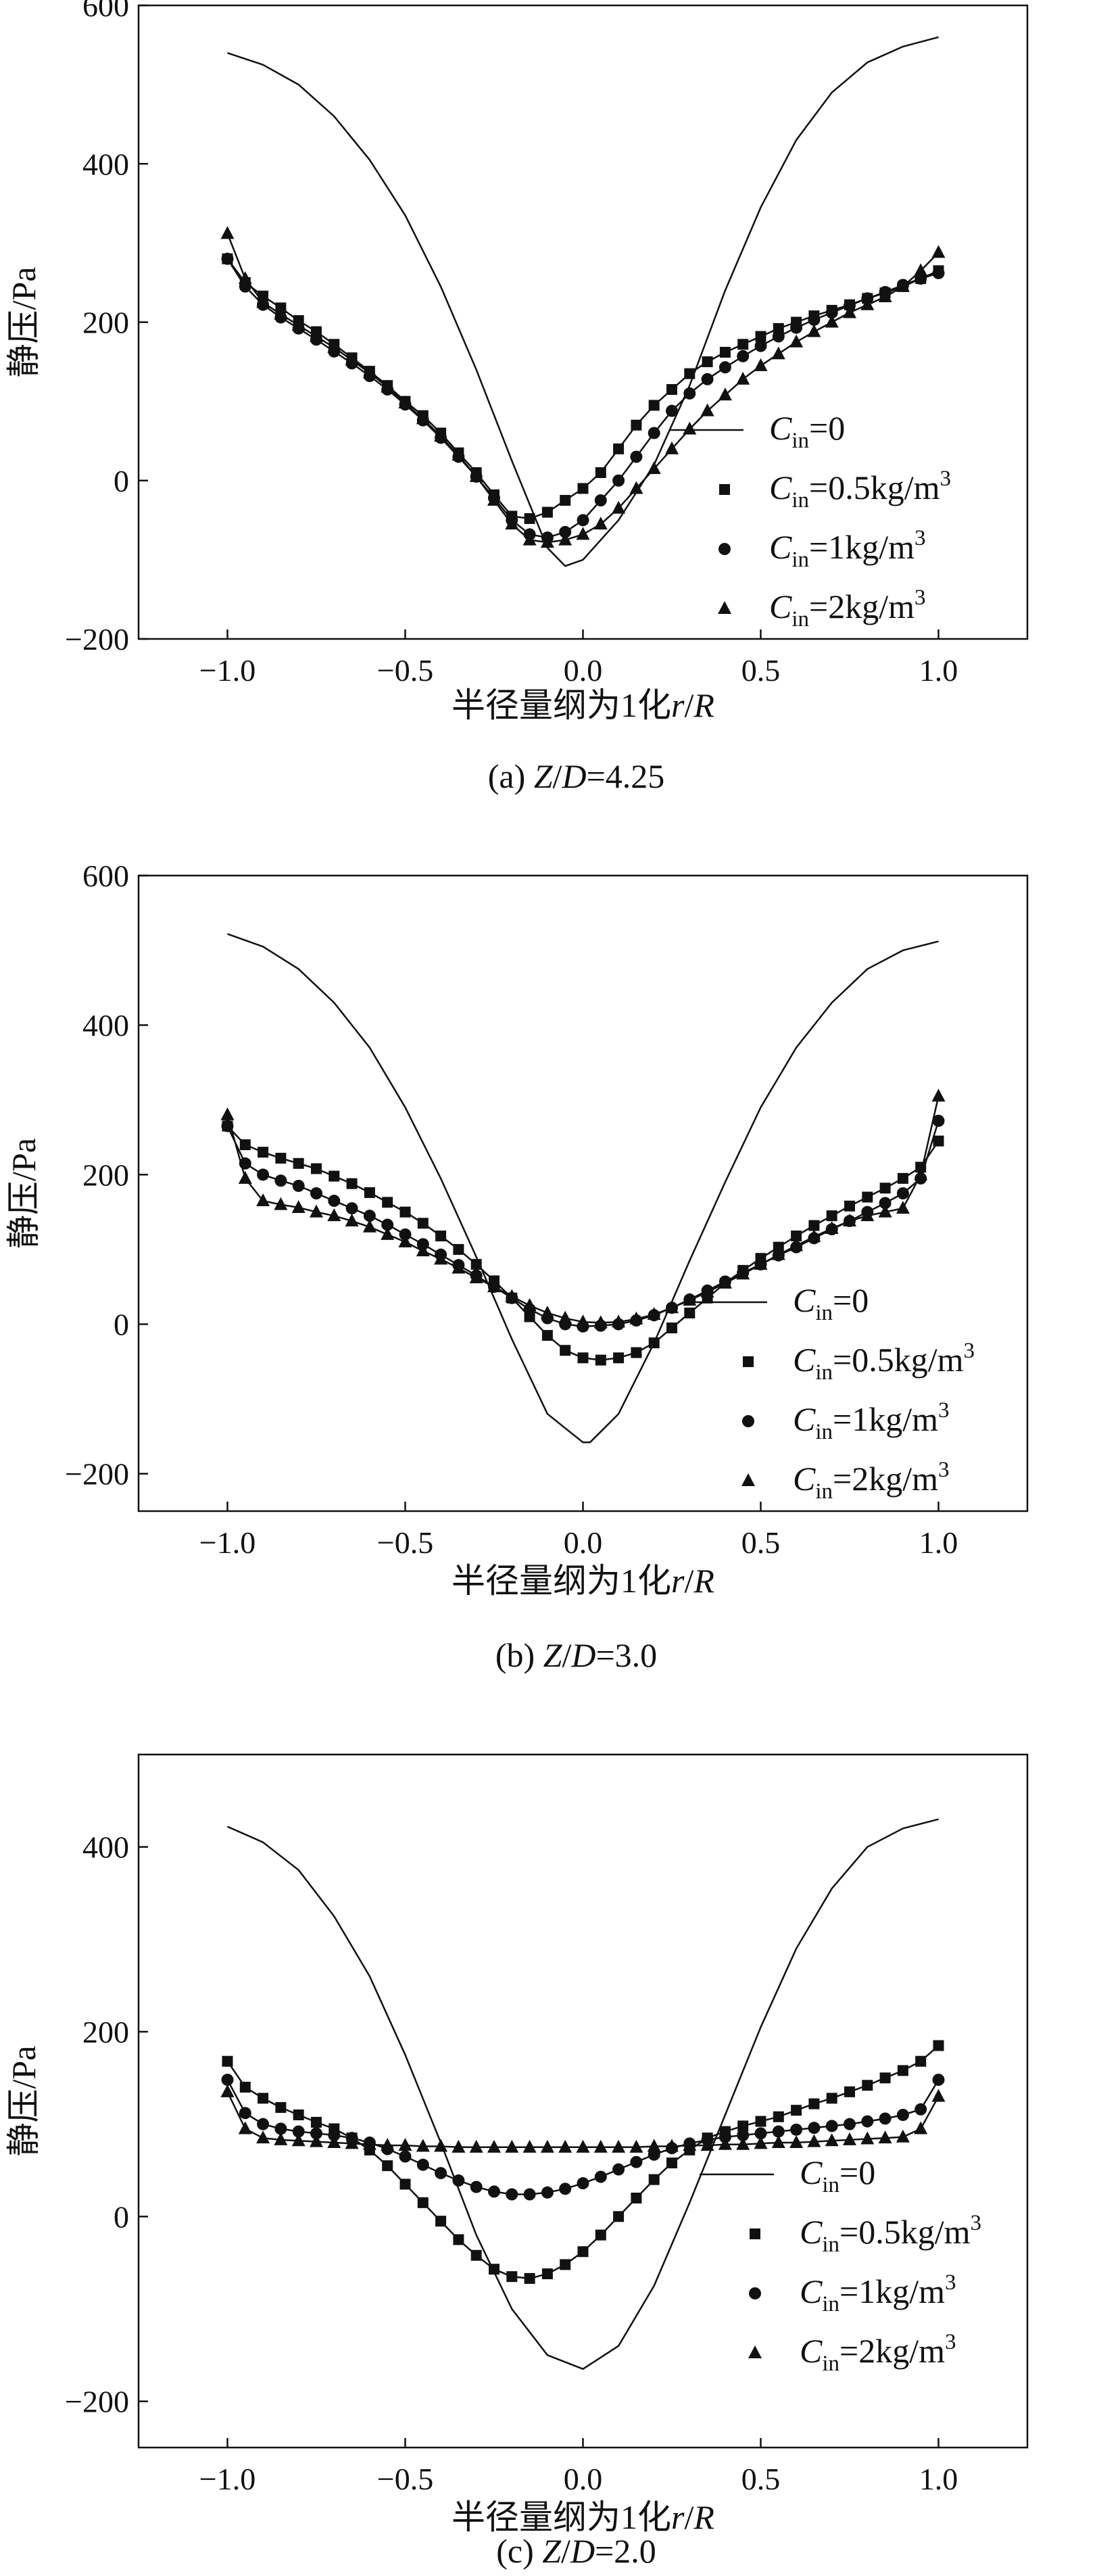 Image resolution: width=1097 pixels, height=2576 pixels. Describe the element at coordinates (566, 1655) in the screenshot. I see `caption-slash: /` at that location.